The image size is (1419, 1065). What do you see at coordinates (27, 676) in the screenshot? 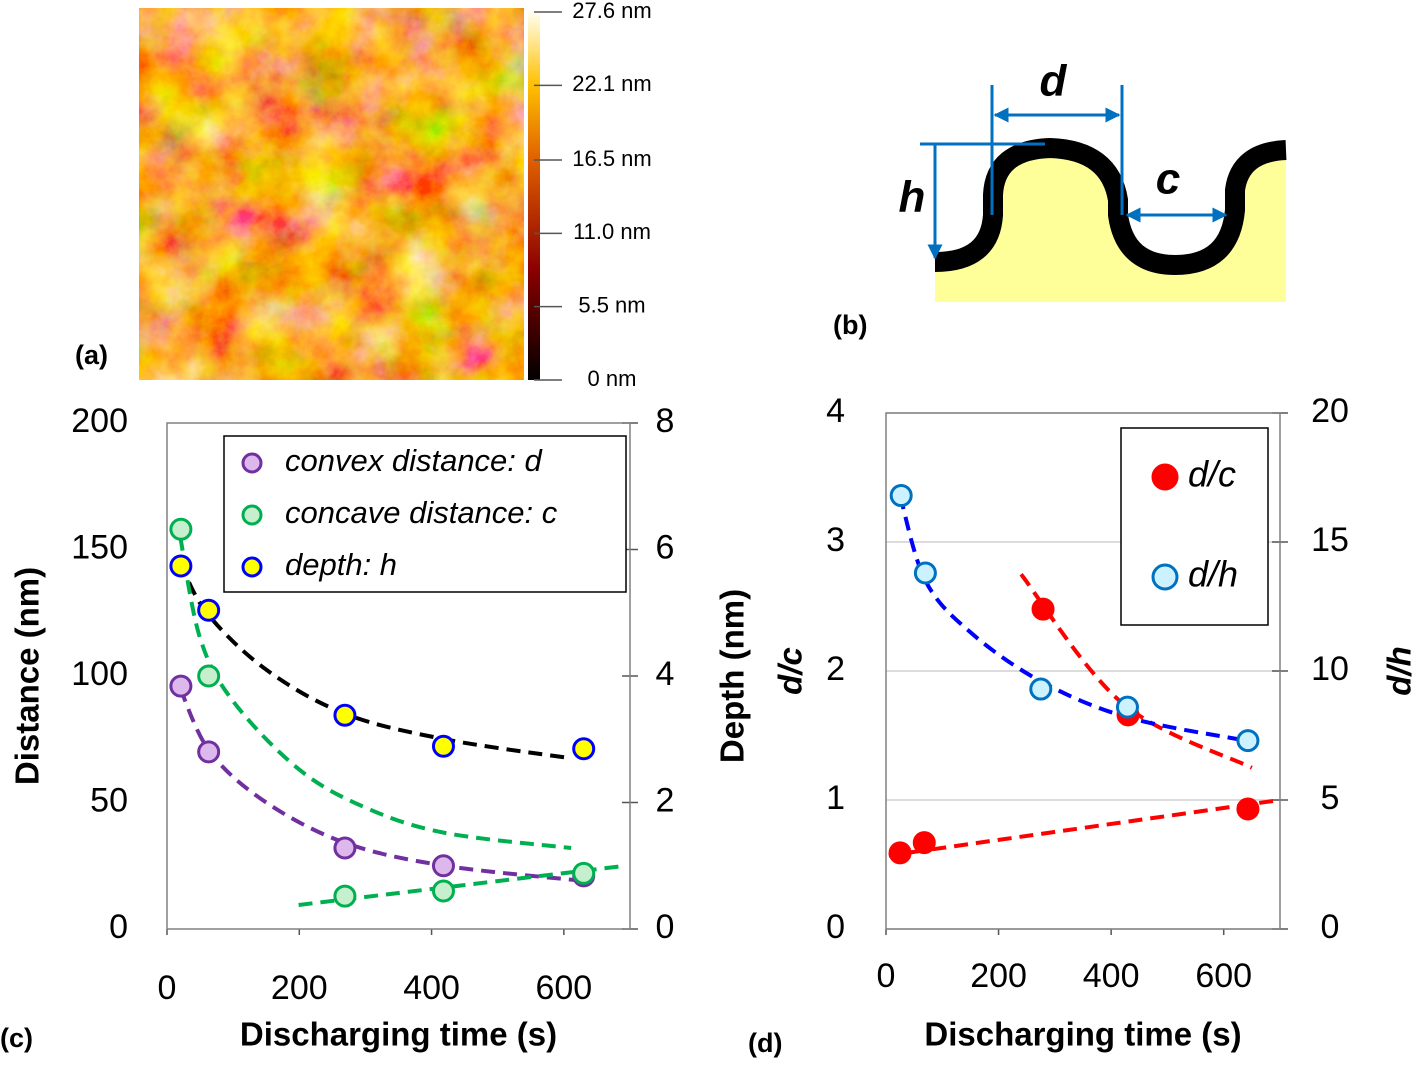
I see `y-axis-label: Distance (nm)` at bounding box center [27, 676].